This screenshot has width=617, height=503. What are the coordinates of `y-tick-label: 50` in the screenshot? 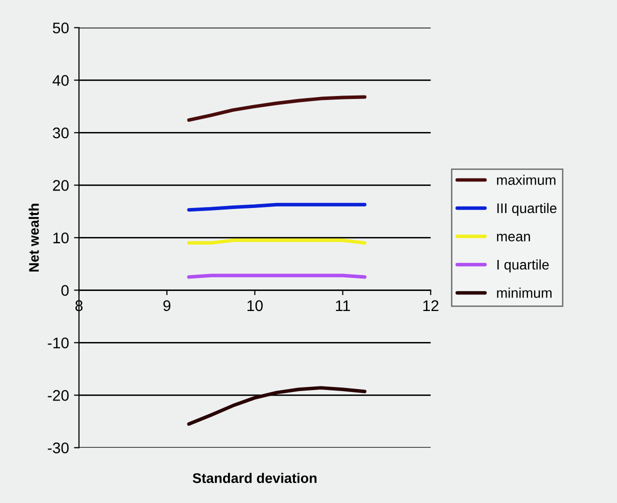 It's located at (60, 28).